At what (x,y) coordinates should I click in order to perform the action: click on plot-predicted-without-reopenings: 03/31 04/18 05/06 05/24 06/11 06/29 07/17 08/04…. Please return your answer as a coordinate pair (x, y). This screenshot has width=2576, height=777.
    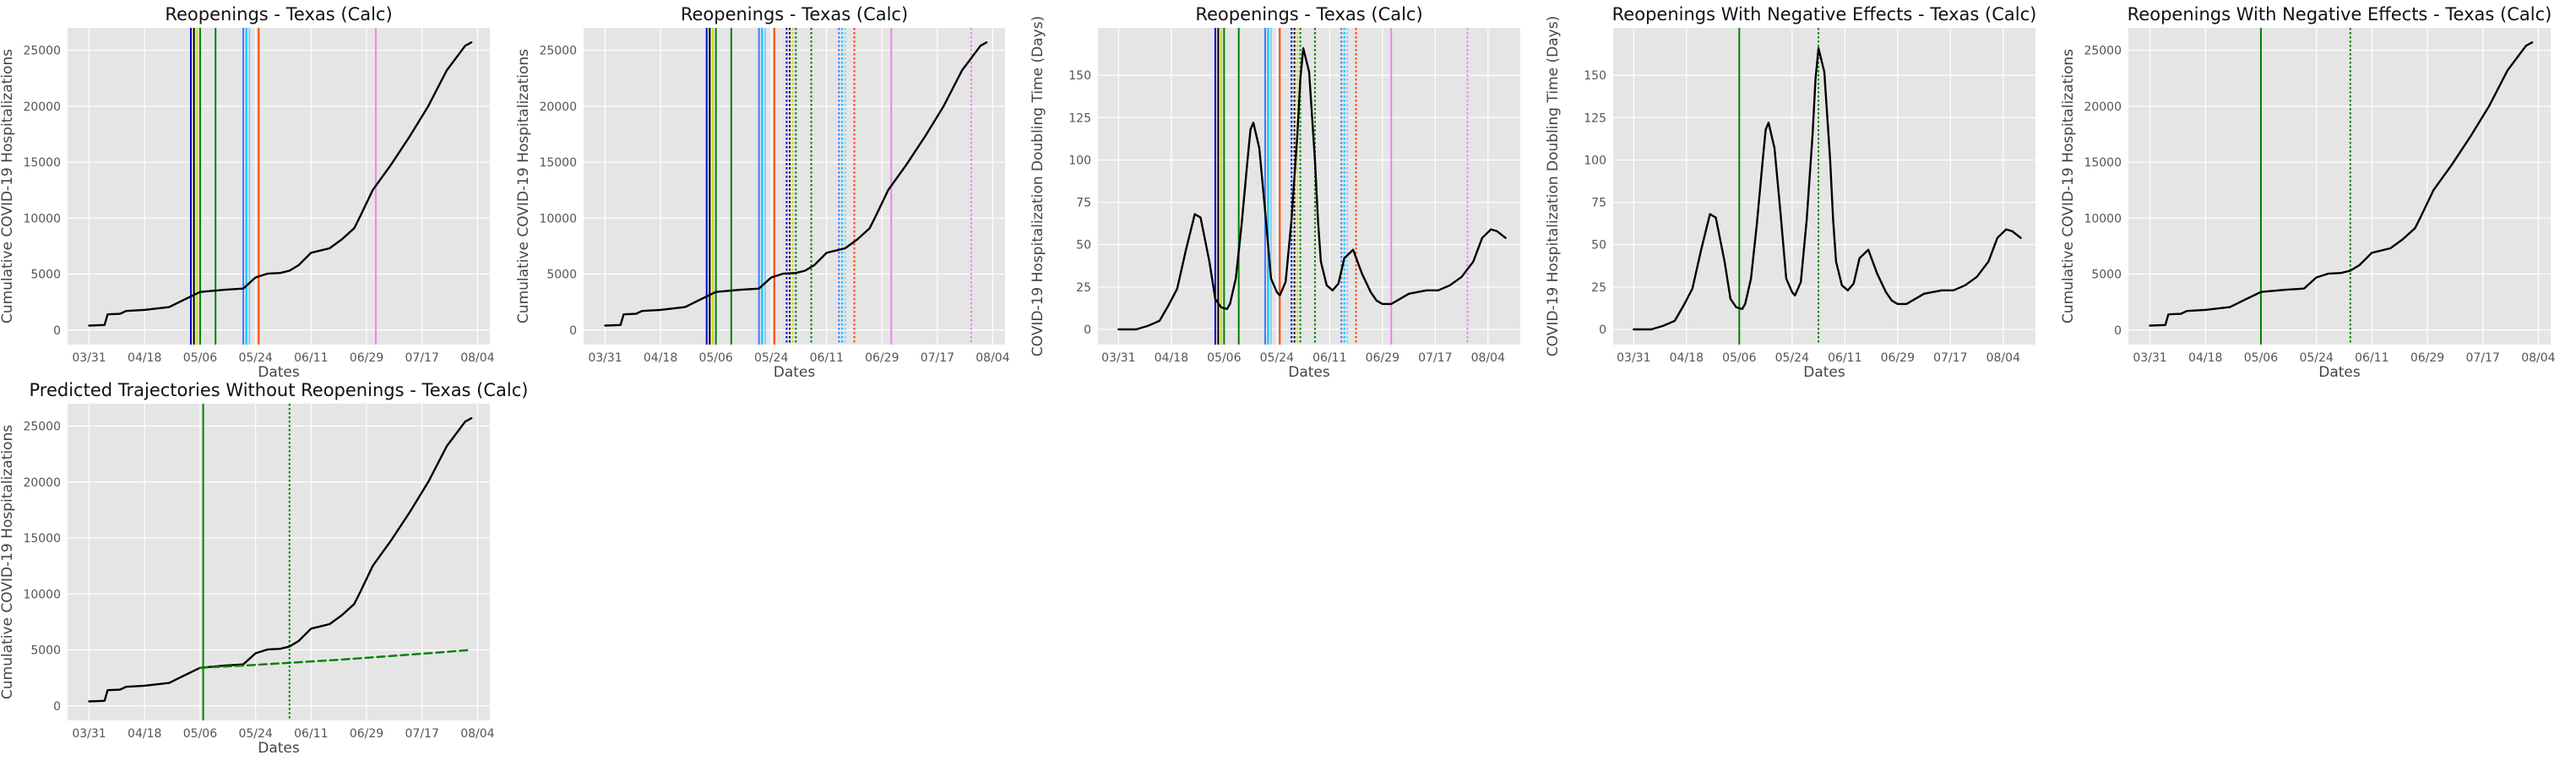
    Looking at the image, I should click on (264, 568).